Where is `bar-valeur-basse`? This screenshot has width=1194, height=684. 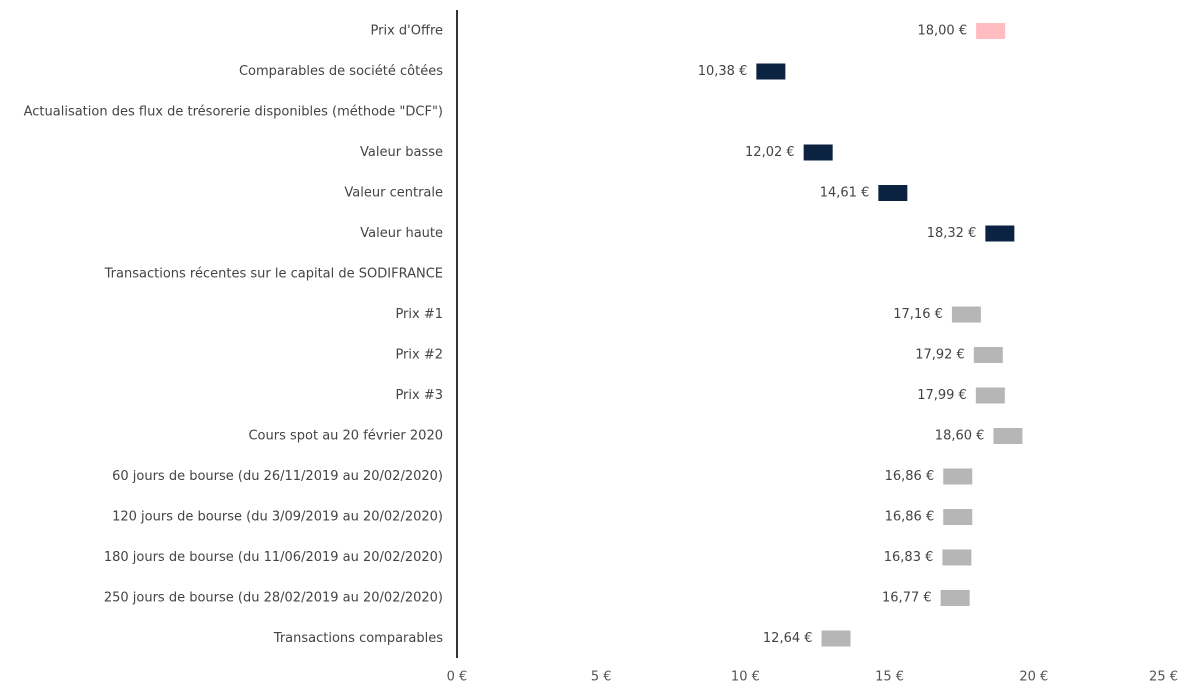 bar-valeur-basse is located at coordinates (818, 152).